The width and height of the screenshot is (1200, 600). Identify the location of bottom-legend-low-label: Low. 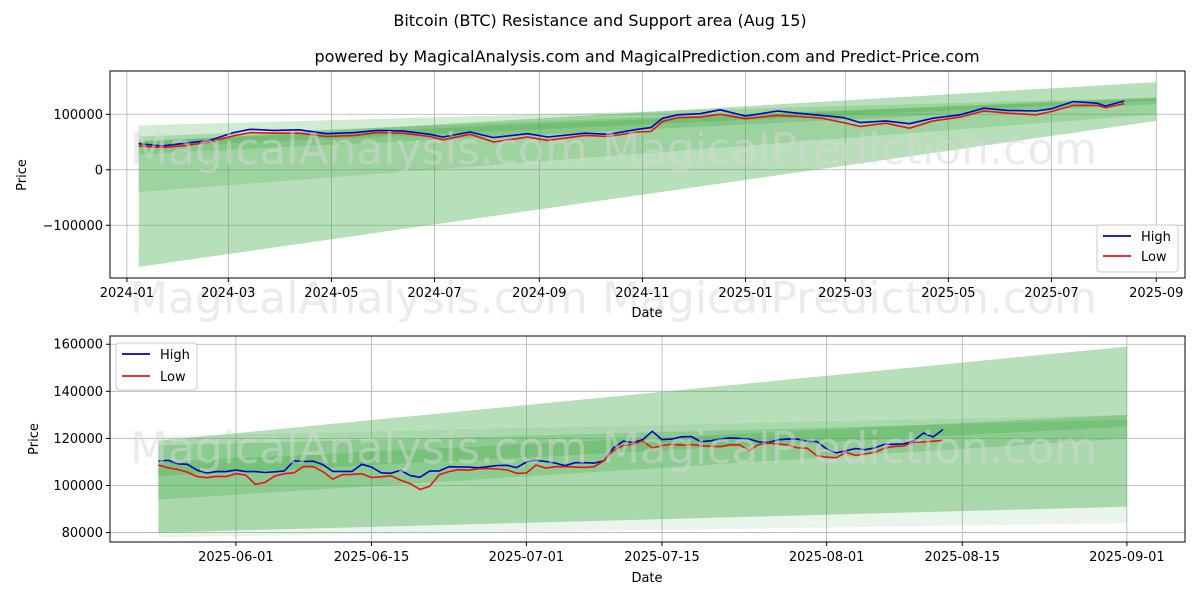
(173, 377).